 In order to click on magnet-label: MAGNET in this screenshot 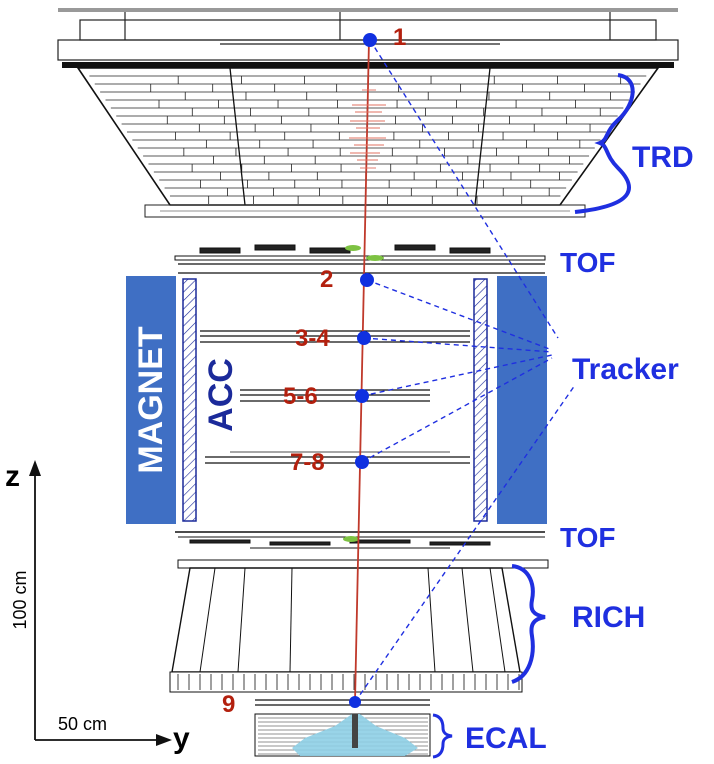, I will do `click(151, 400)`.